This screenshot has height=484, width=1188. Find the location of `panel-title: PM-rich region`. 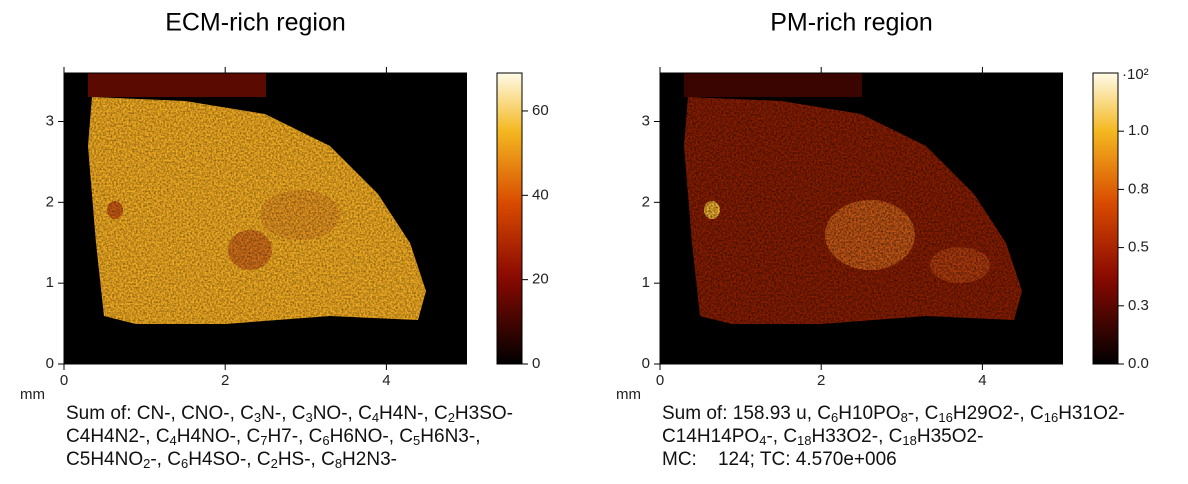

panel-title: PM-rich region is located at coordinates (851, 23).